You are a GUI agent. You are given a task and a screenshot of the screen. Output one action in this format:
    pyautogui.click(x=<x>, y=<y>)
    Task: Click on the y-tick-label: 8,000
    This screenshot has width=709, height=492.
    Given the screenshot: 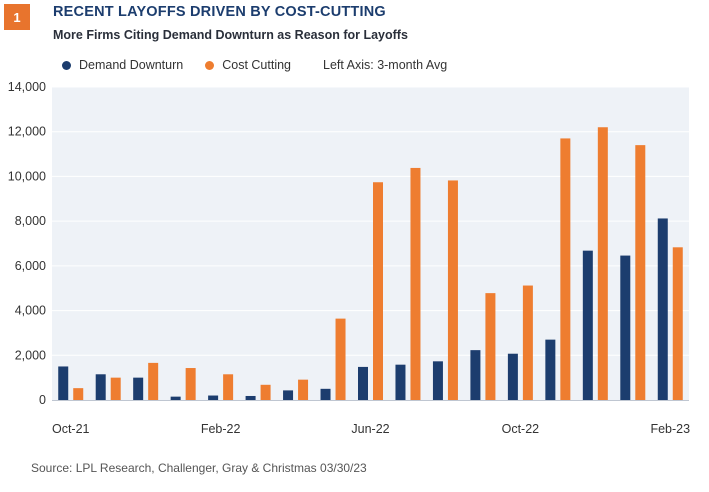 What is the action you would take?
    pyautogui.click(x=30, y=221)
    